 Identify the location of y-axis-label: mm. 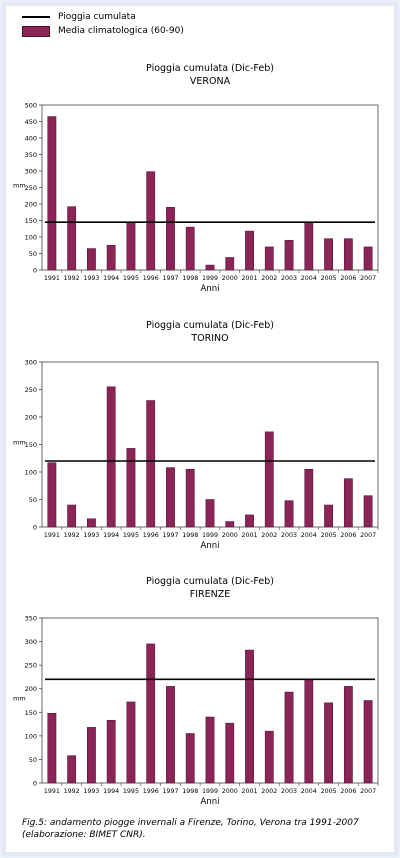
(19, 443).